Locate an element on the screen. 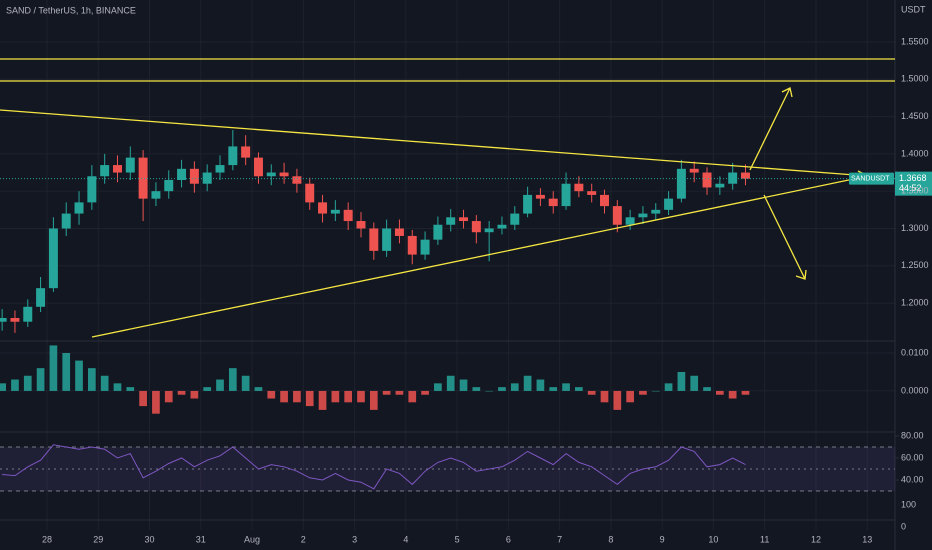 The height and width of the screenshot is (550, 932). x-tick-label: 11 is located at coordinates (764, 539).